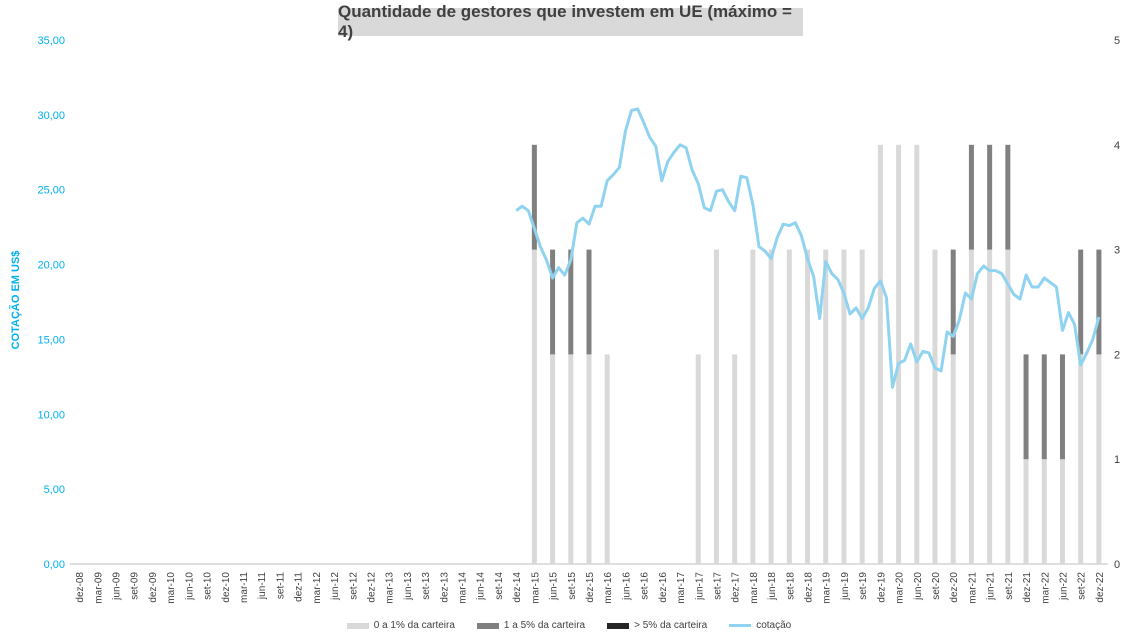 The image size is (1138, 643). Describe the element at coordinates (51, 191) in the screenshot. I see `y-left-tick-label: 25,00` at that location.